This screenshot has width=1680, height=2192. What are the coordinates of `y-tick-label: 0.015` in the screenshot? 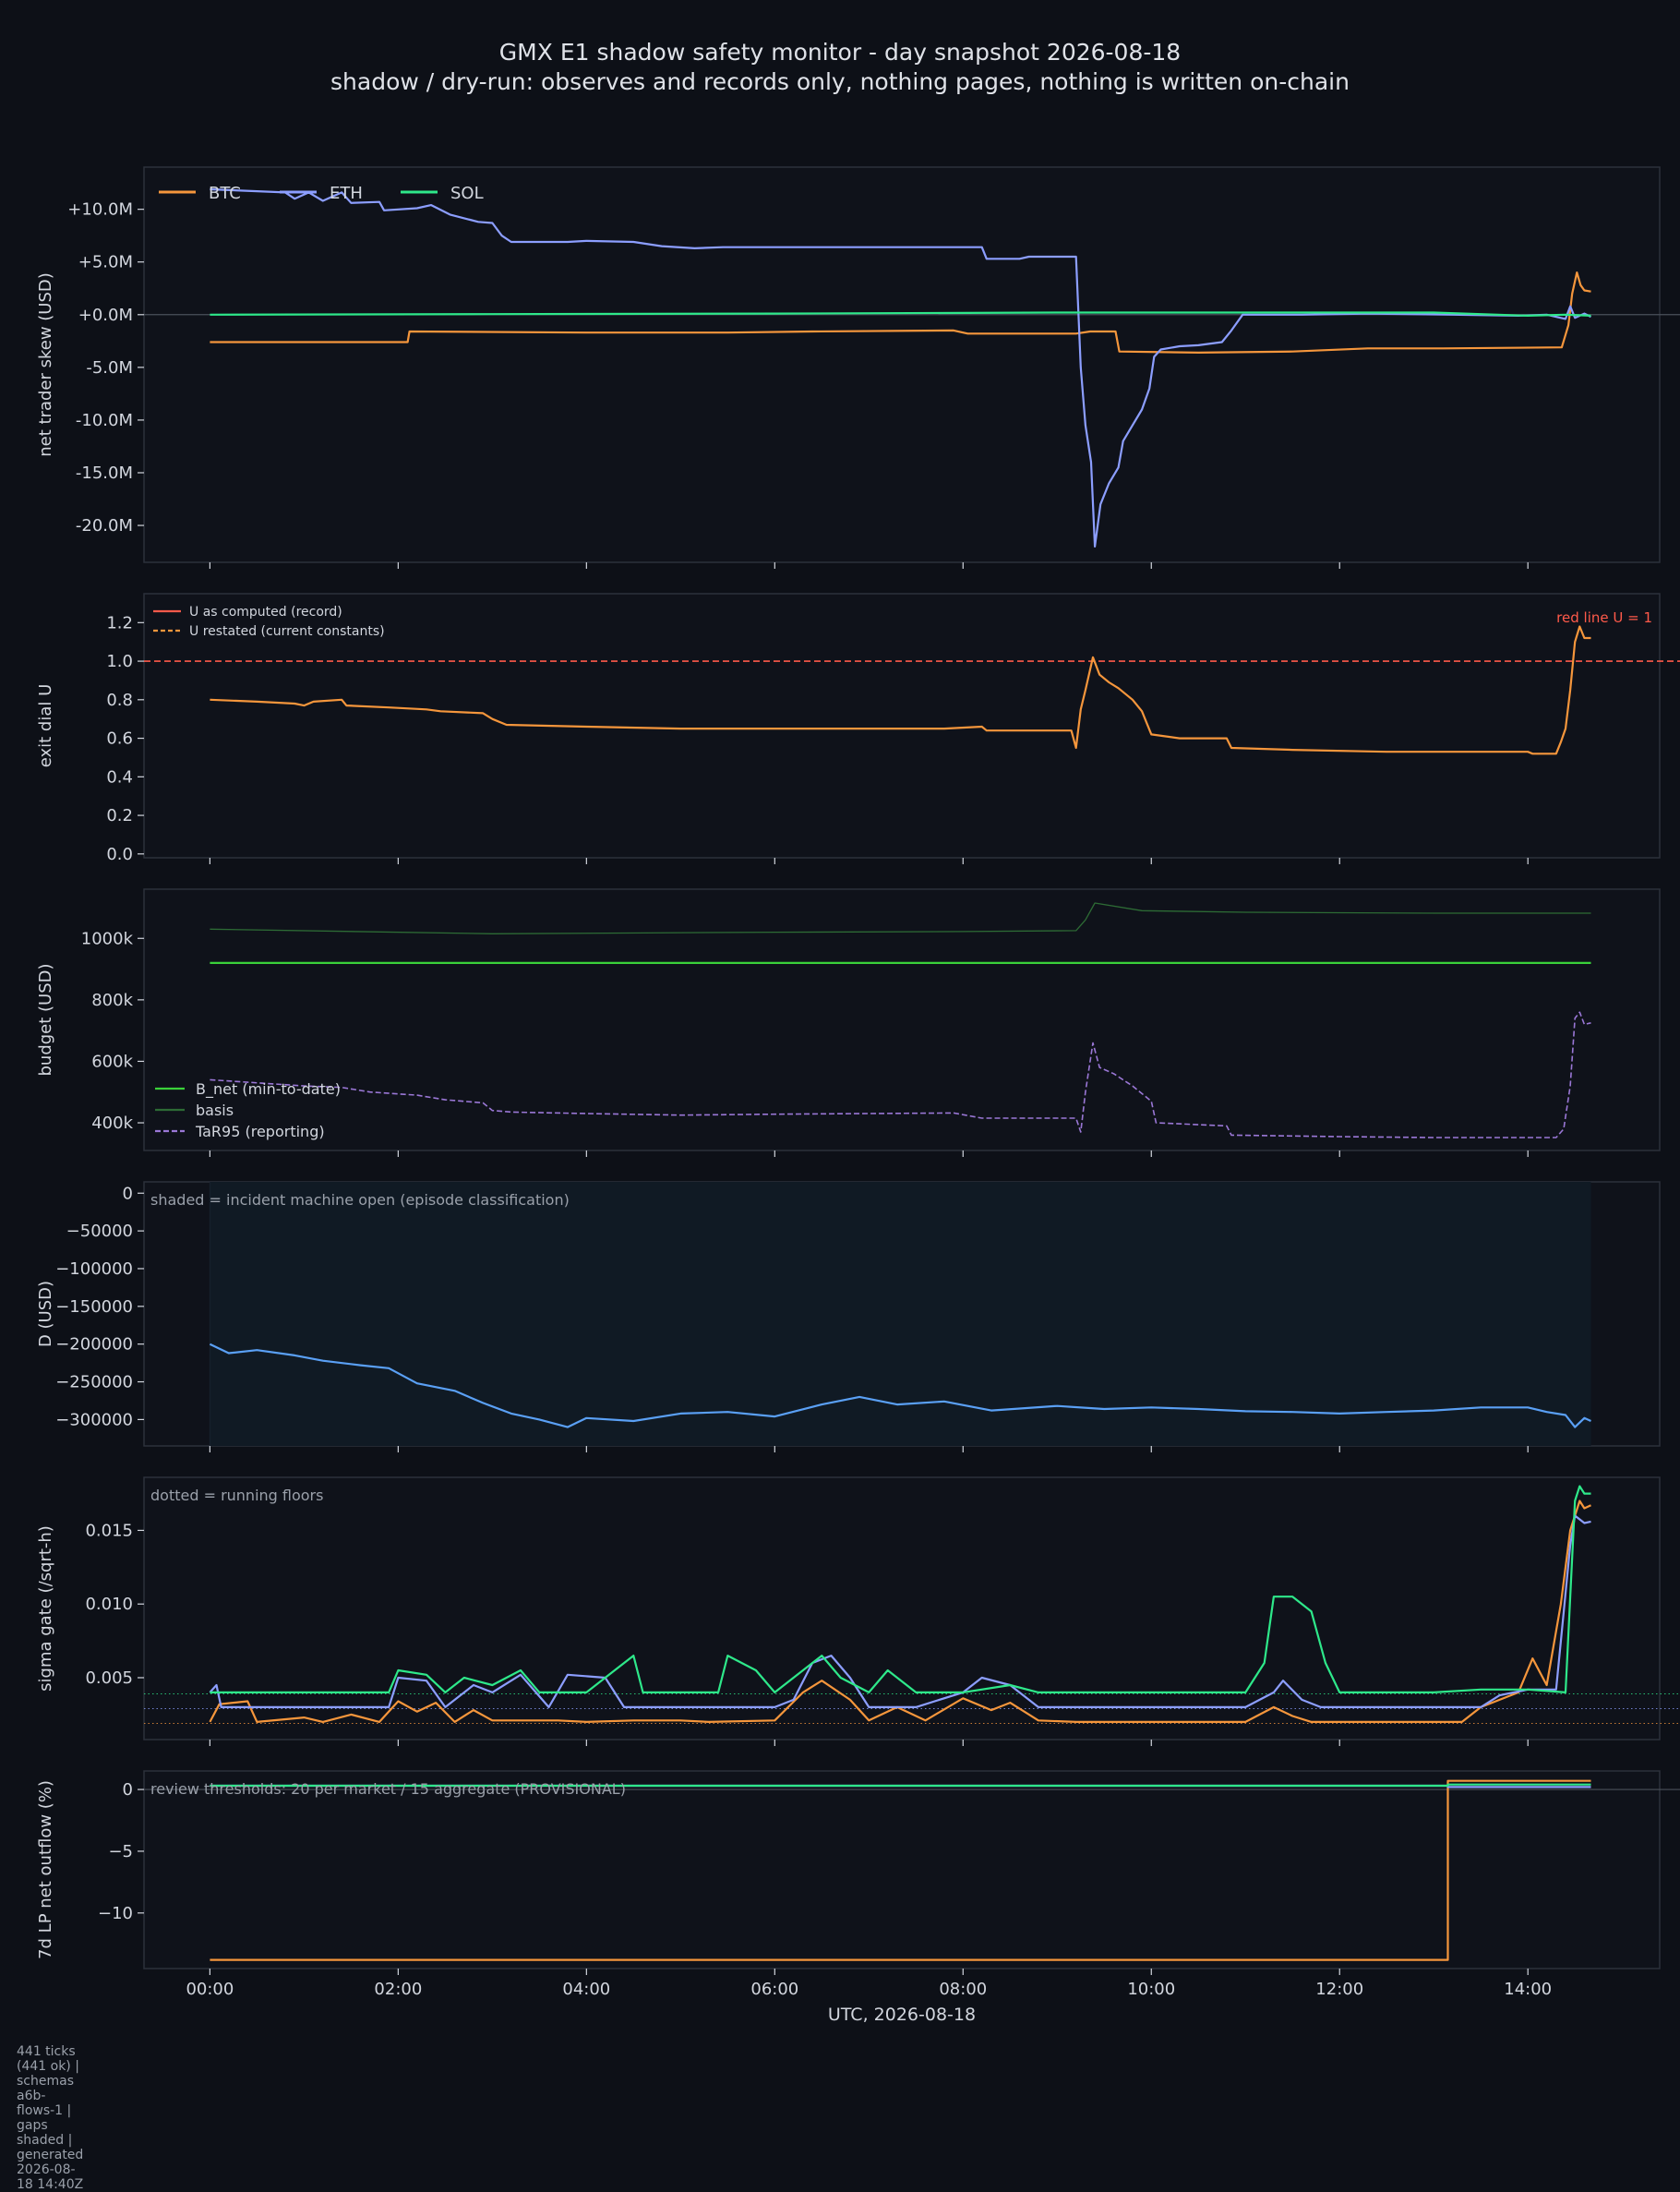 It's located at (109, 1530).